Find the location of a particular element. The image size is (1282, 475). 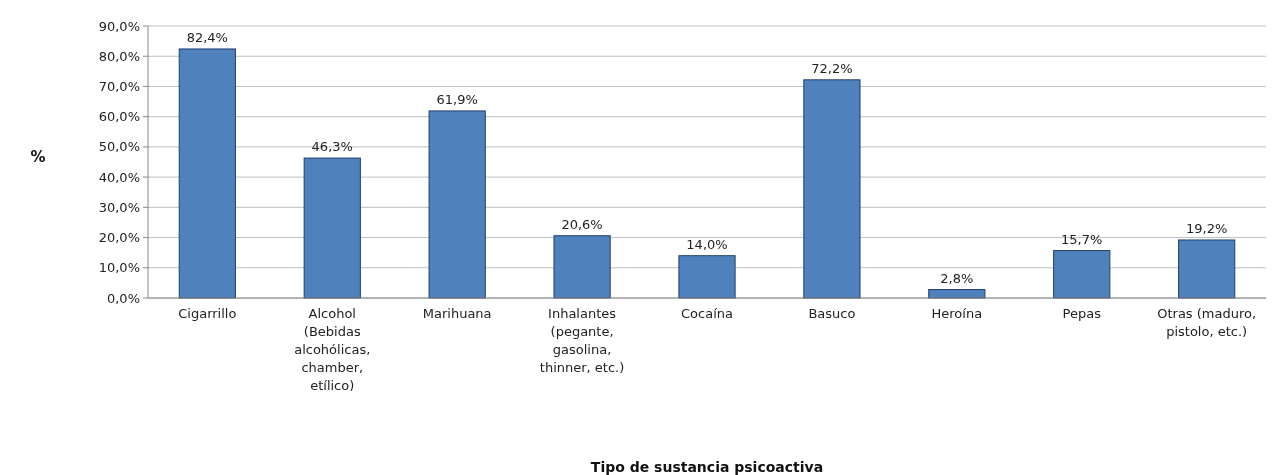

data-label: 61,9% is located at coordinates (457, 99).